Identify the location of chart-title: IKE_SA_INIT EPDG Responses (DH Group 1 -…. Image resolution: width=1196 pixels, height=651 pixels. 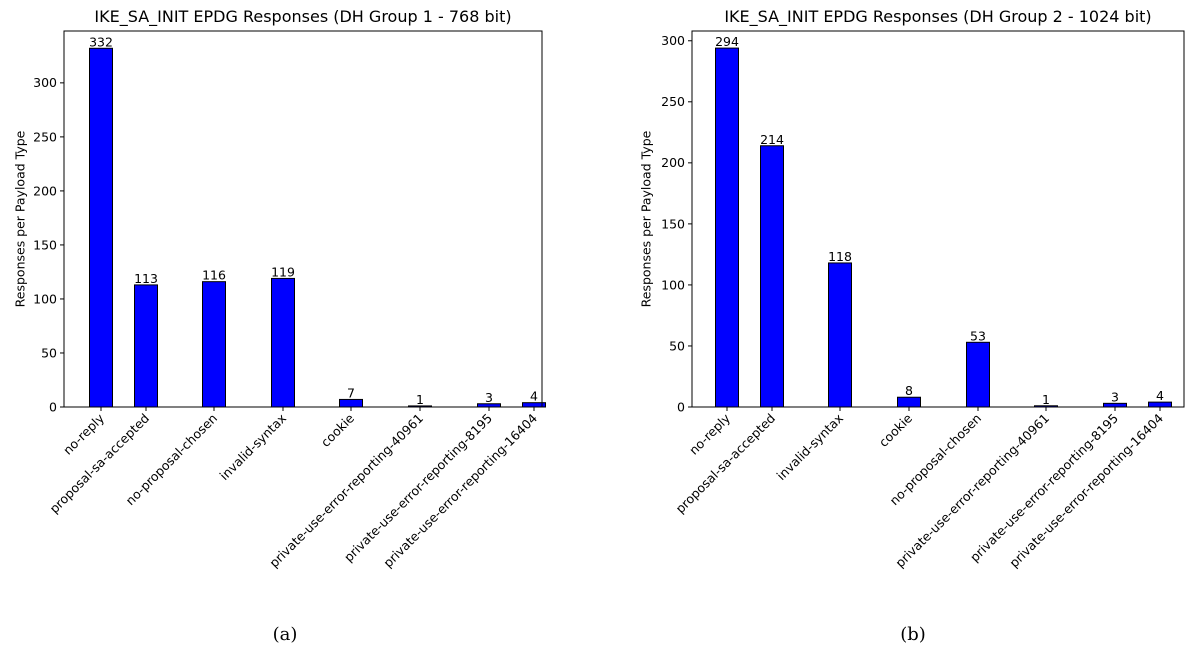
(302, 17).